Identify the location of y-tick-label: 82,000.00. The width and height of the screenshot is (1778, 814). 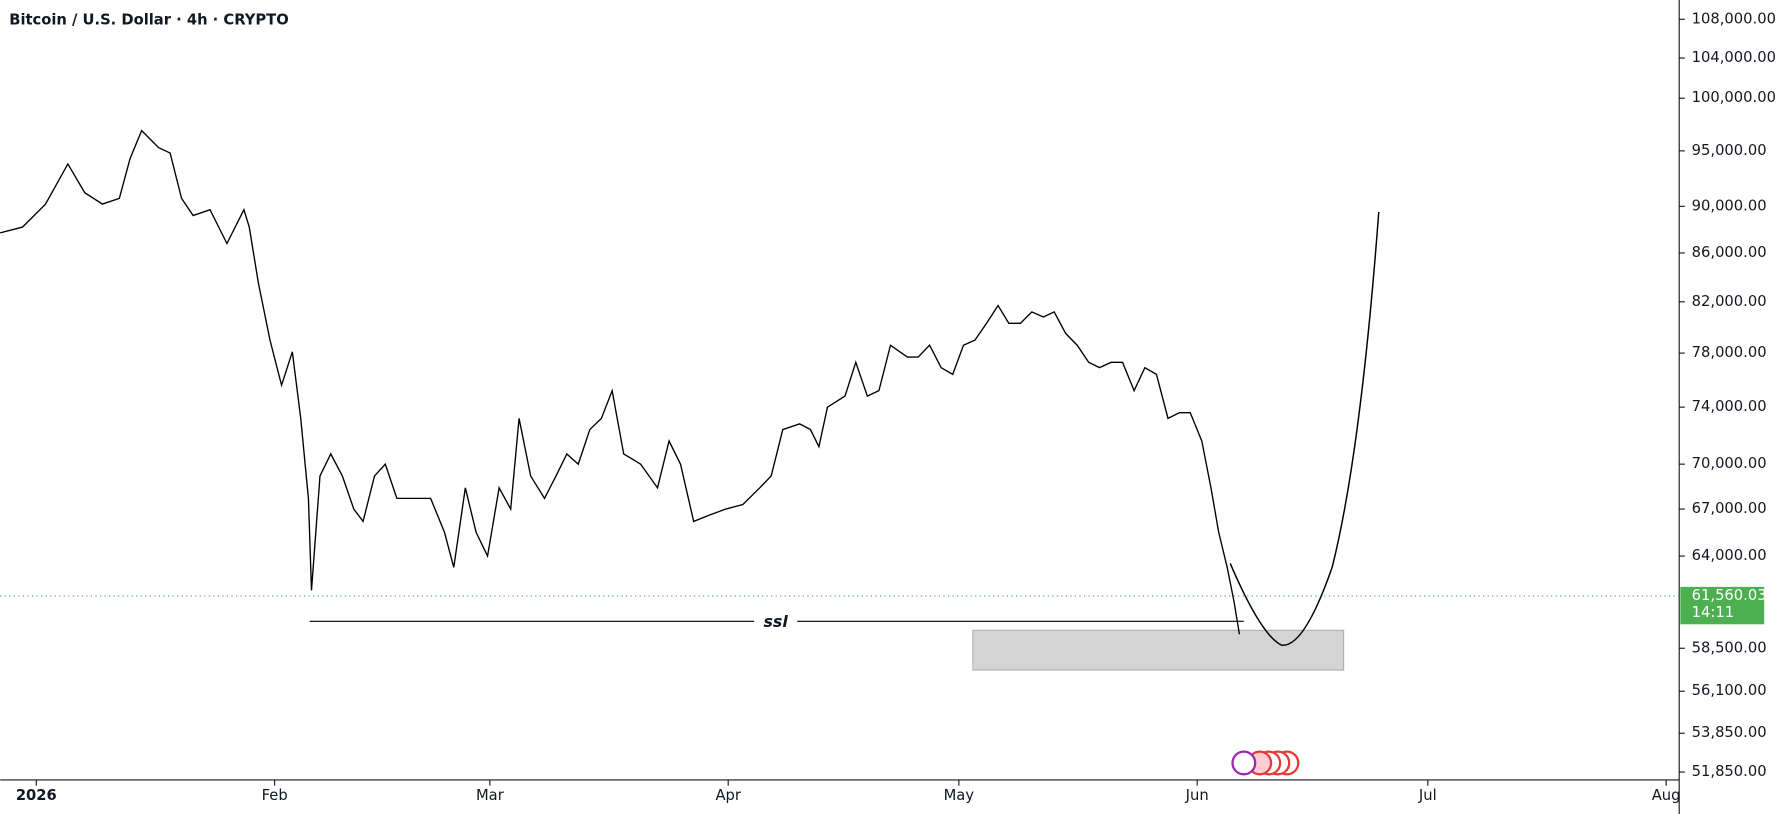
(1729, 301).